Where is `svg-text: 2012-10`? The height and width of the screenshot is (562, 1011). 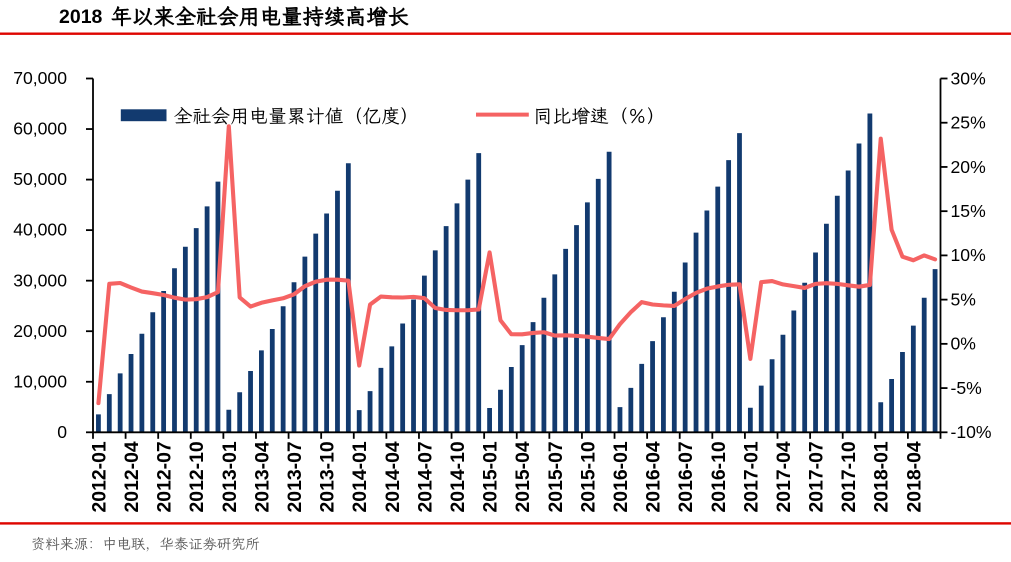 svg-text: 2012-10 is located at coordinates (197, 476).